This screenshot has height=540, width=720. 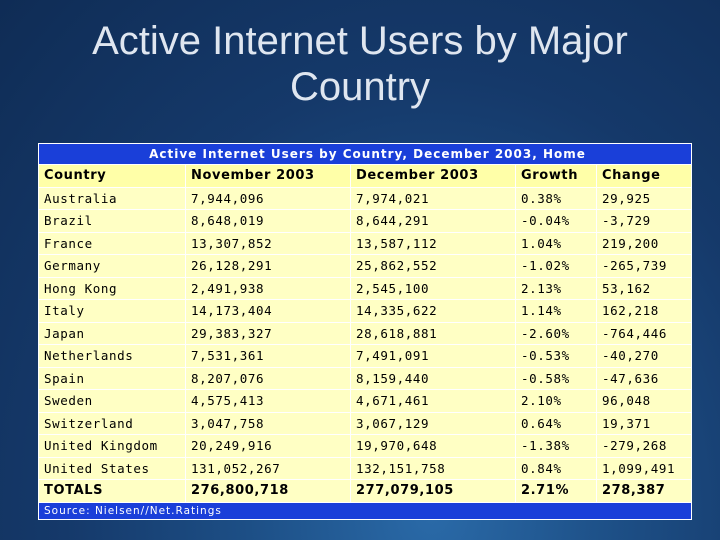 I want to click on table-row: Japan 29,383,327 28,618,881 -2.60% -764,446, so click(x=365, y=333).